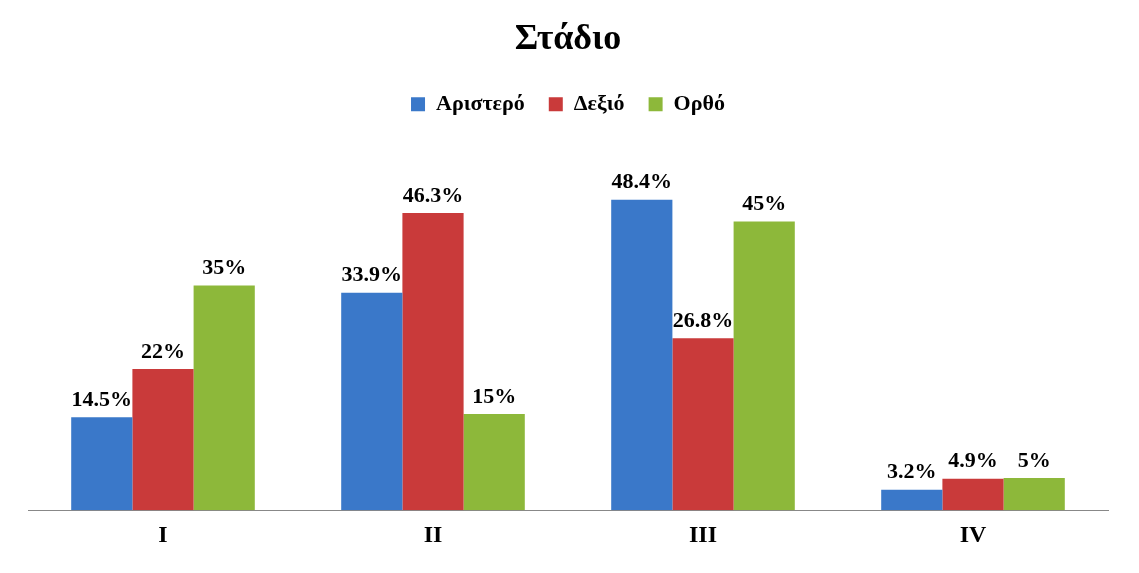 The image size is (1139, 573). Describe the element at coordinates (163, 350) in the screenshot. I see `data-label: 22%` at that location.